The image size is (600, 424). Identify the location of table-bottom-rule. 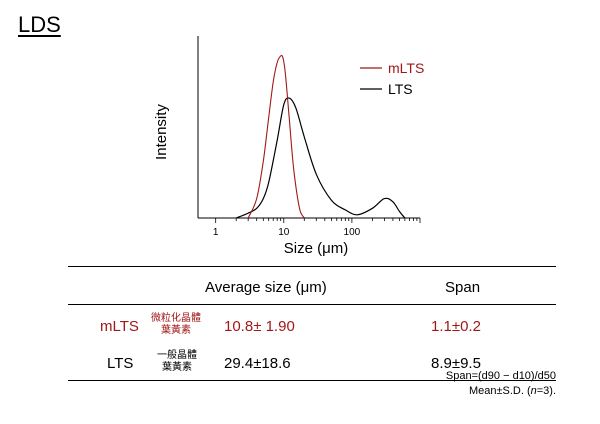
(312, 380).